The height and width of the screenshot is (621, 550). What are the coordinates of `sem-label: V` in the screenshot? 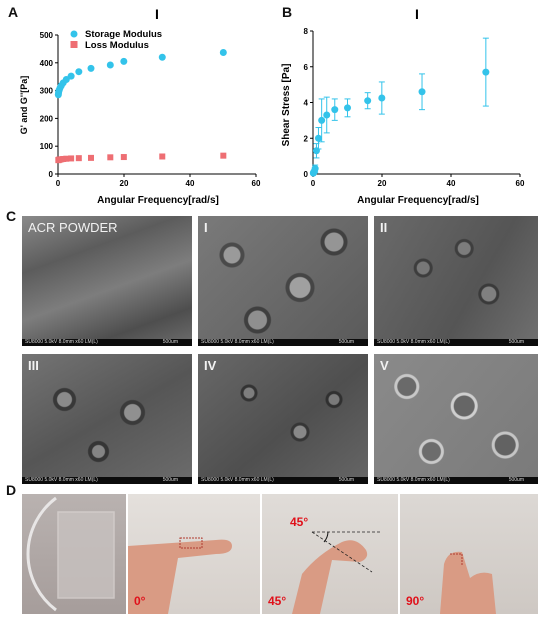 It's located at (384, 365).